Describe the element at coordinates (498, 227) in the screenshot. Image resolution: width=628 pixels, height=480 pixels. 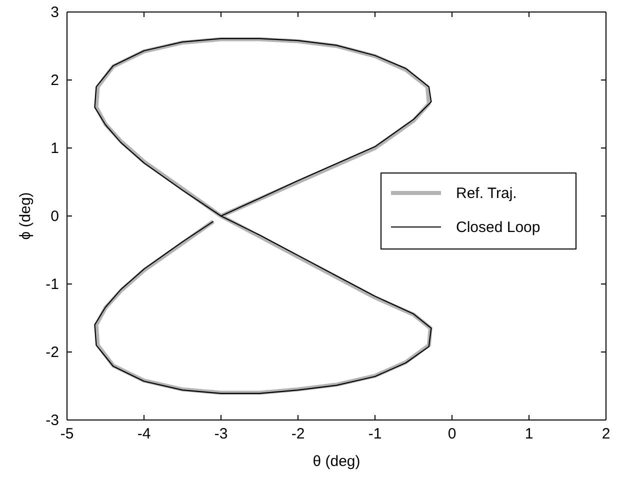
I see `legend-label: Closed Loop` at that location.